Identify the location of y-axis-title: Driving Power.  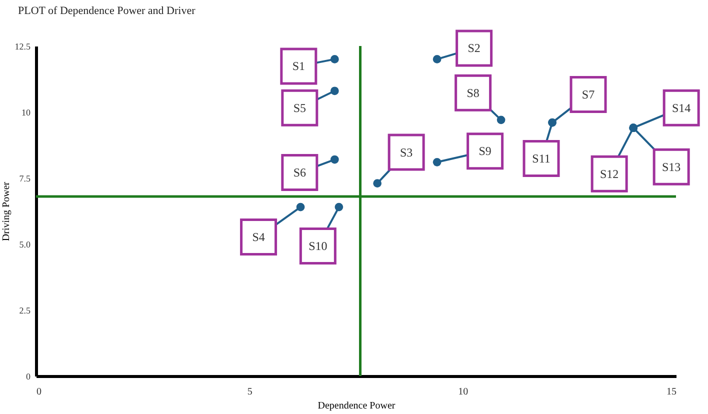
(6, 211).